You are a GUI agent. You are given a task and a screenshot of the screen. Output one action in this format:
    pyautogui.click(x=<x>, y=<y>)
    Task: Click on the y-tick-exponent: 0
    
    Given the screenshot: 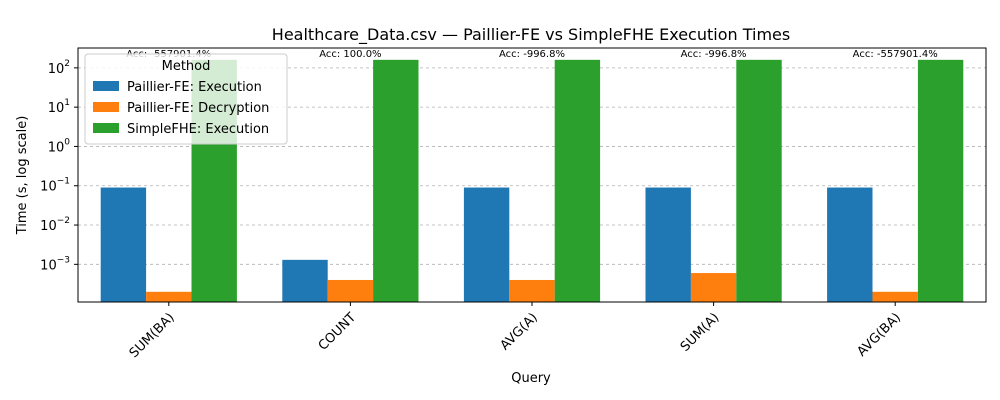 What is the action you would take?
    pyautogui.click(x=67, y=142)
    